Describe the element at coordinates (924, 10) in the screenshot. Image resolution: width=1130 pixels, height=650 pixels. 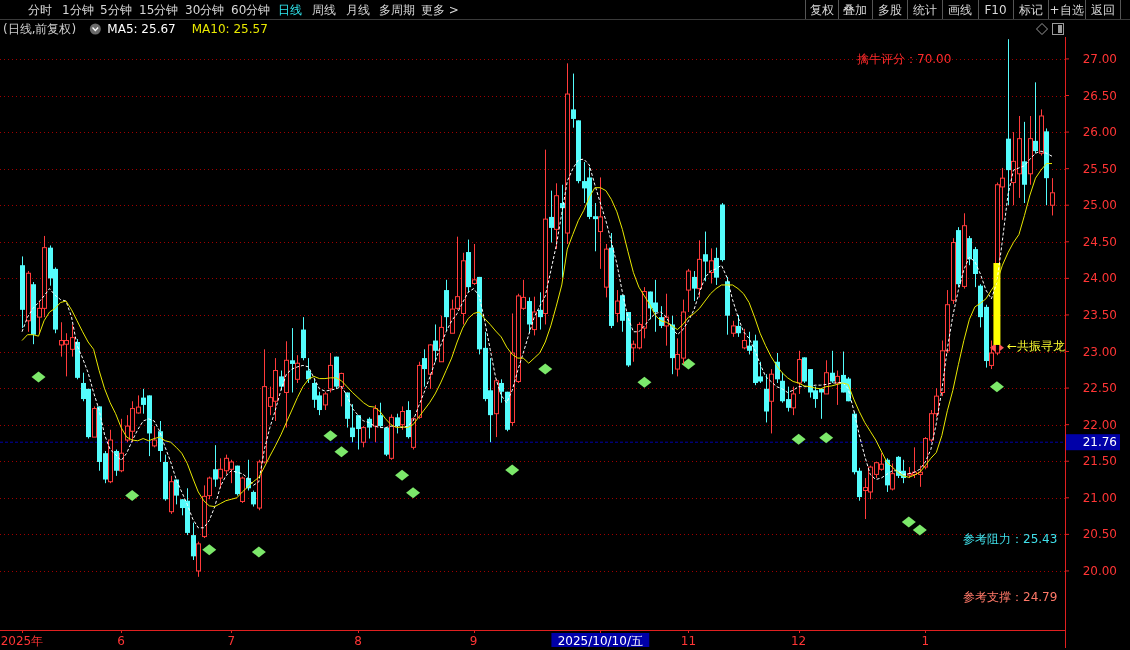
I see `text: 统计` at that location.